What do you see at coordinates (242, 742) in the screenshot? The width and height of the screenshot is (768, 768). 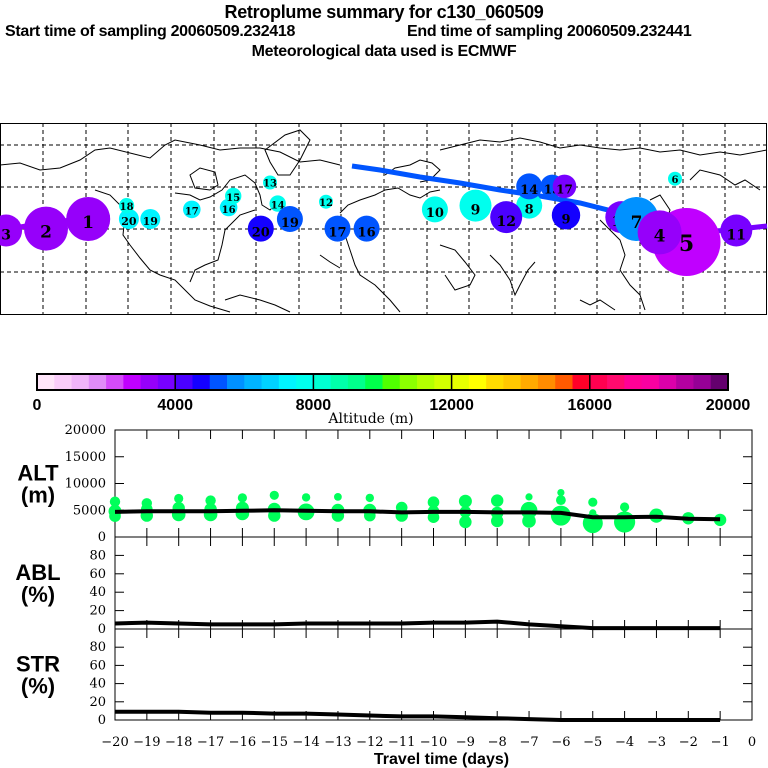 I see `x-tick-label: −16` at bounding box center [242, 742].